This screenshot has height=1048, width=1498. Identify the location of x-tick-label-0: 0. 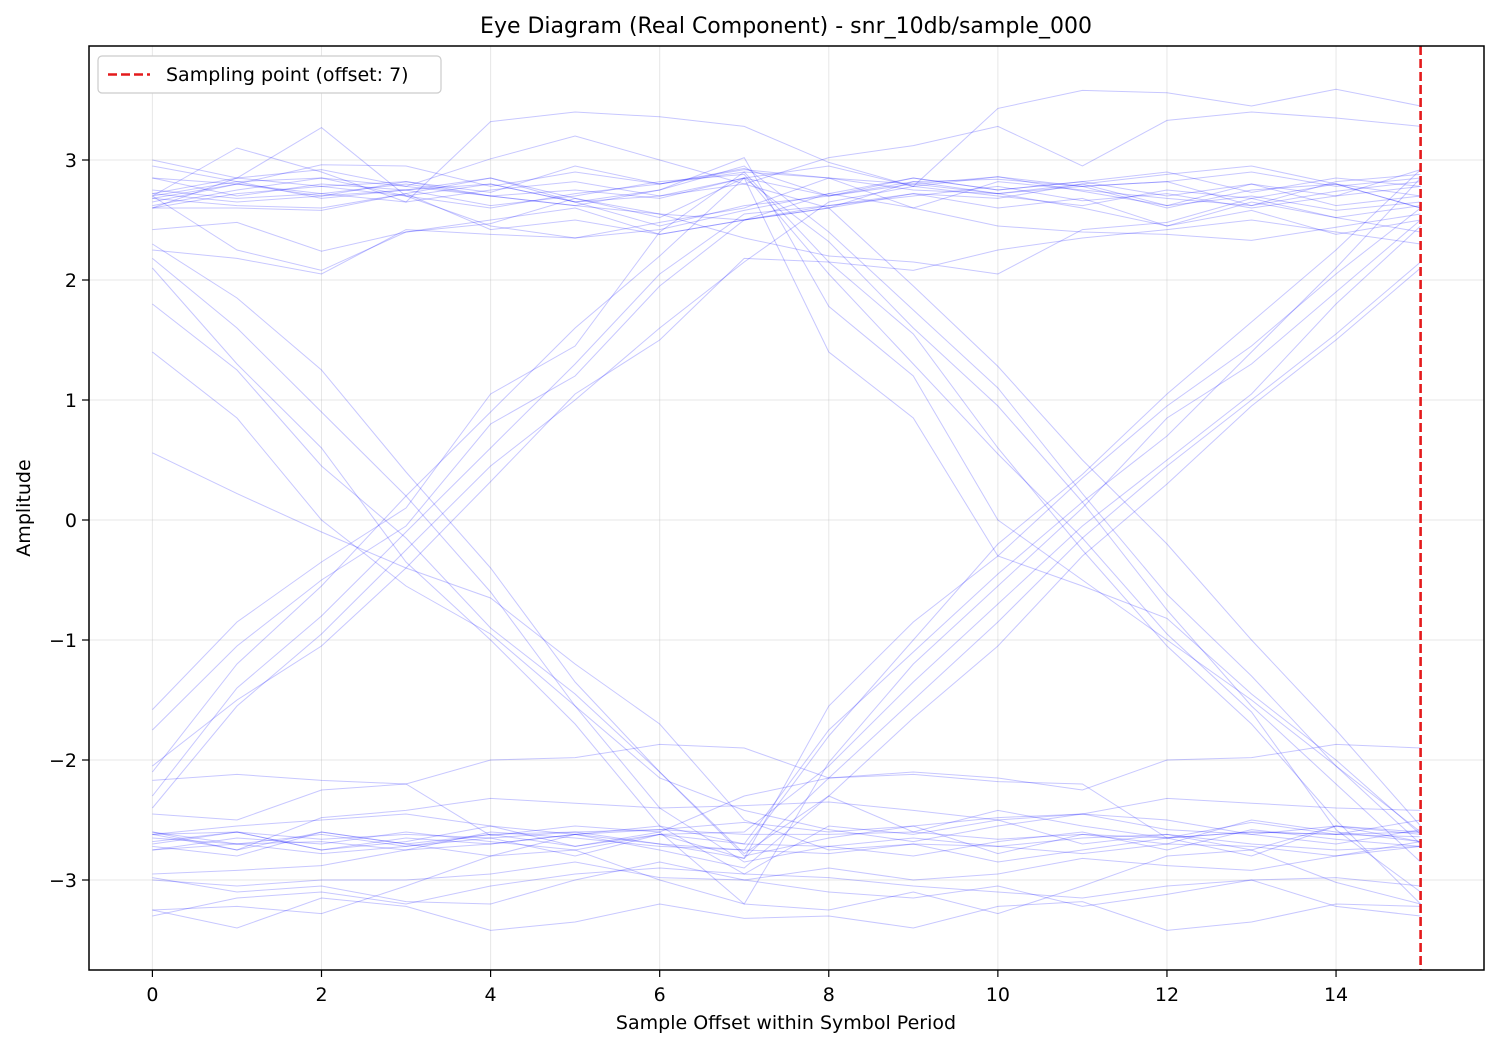
(152, 995).